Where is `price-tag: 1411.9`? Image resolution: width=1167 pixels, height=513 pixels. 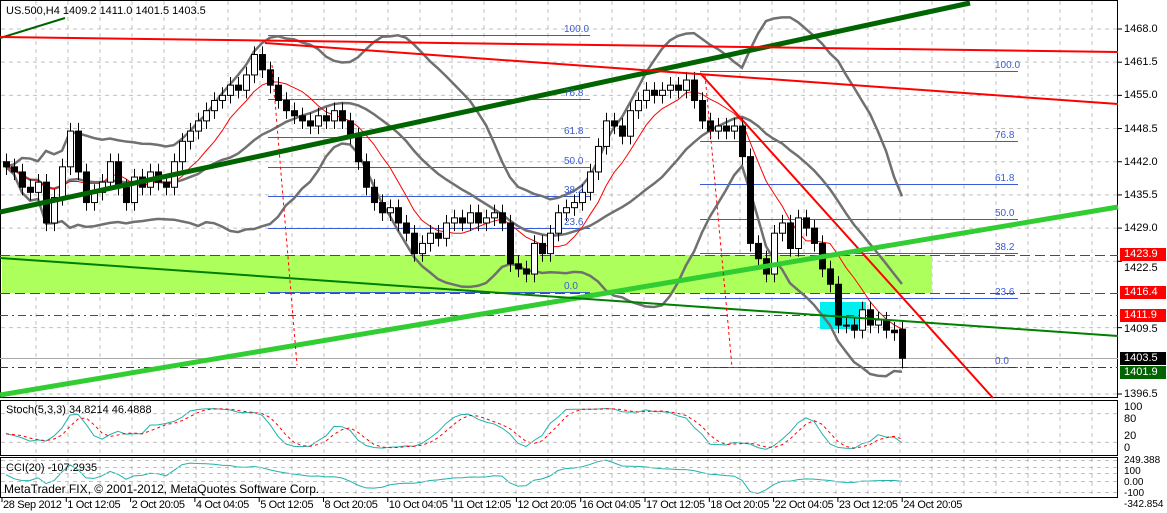 price-tag: 1411.9 is located at coordinates (1143, 316).